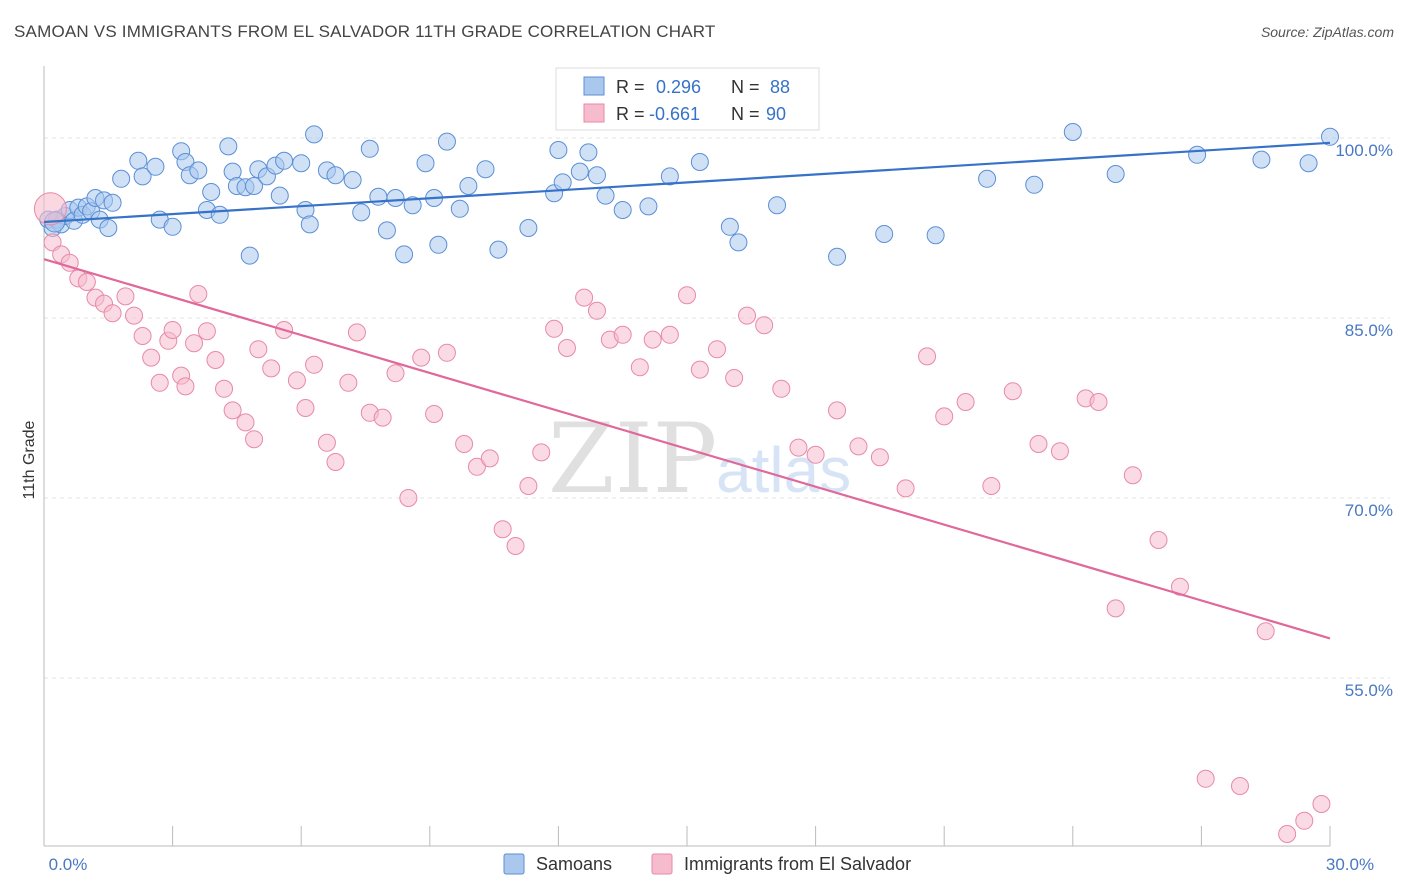  What do you see at coordinates (594, 86) in the screenshot?
I see `legend-swatch-blue` at bounding box center [594, 86].